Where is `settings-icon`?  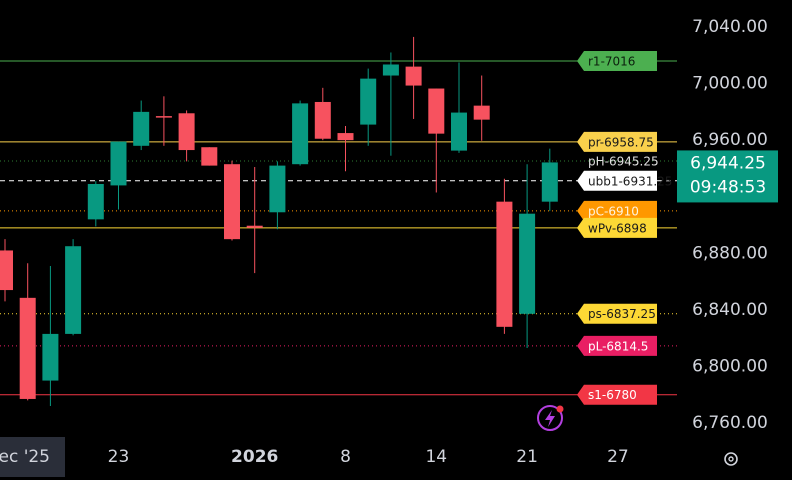
settings-icon is located at coordinates (731, 459).